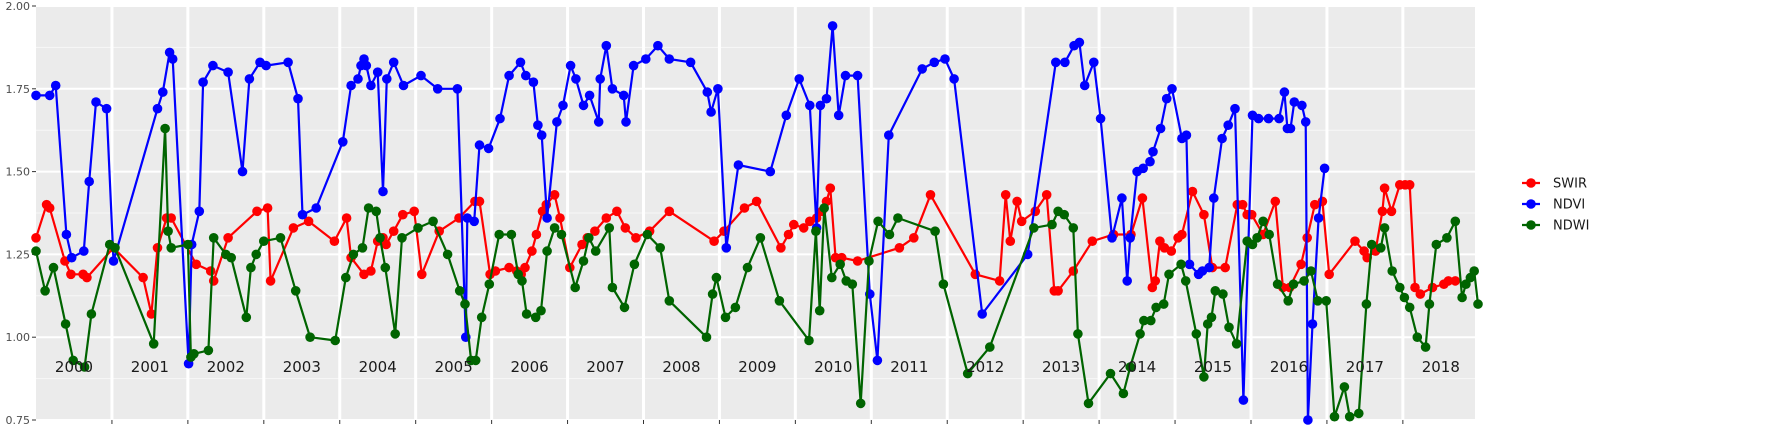  Describe the element at coordinates (1571, 226) in the screenshot. I see `legend-label: NDWI` at that location.